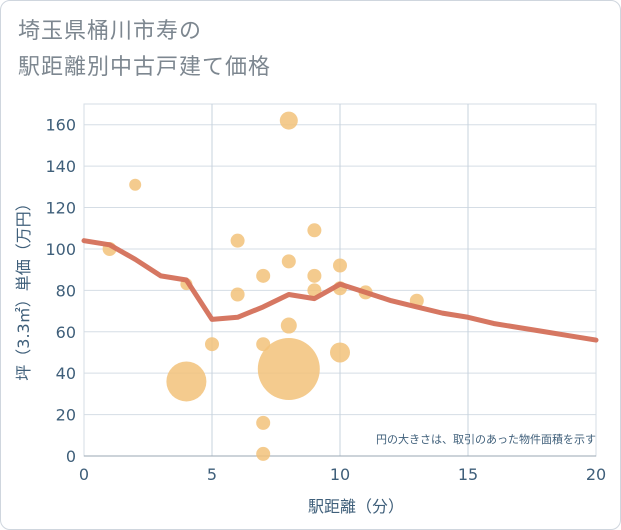 Image resolution: width=621 pixels, height=530 pixels. I want to click on y-tick-label: 140, so click(60, 166).